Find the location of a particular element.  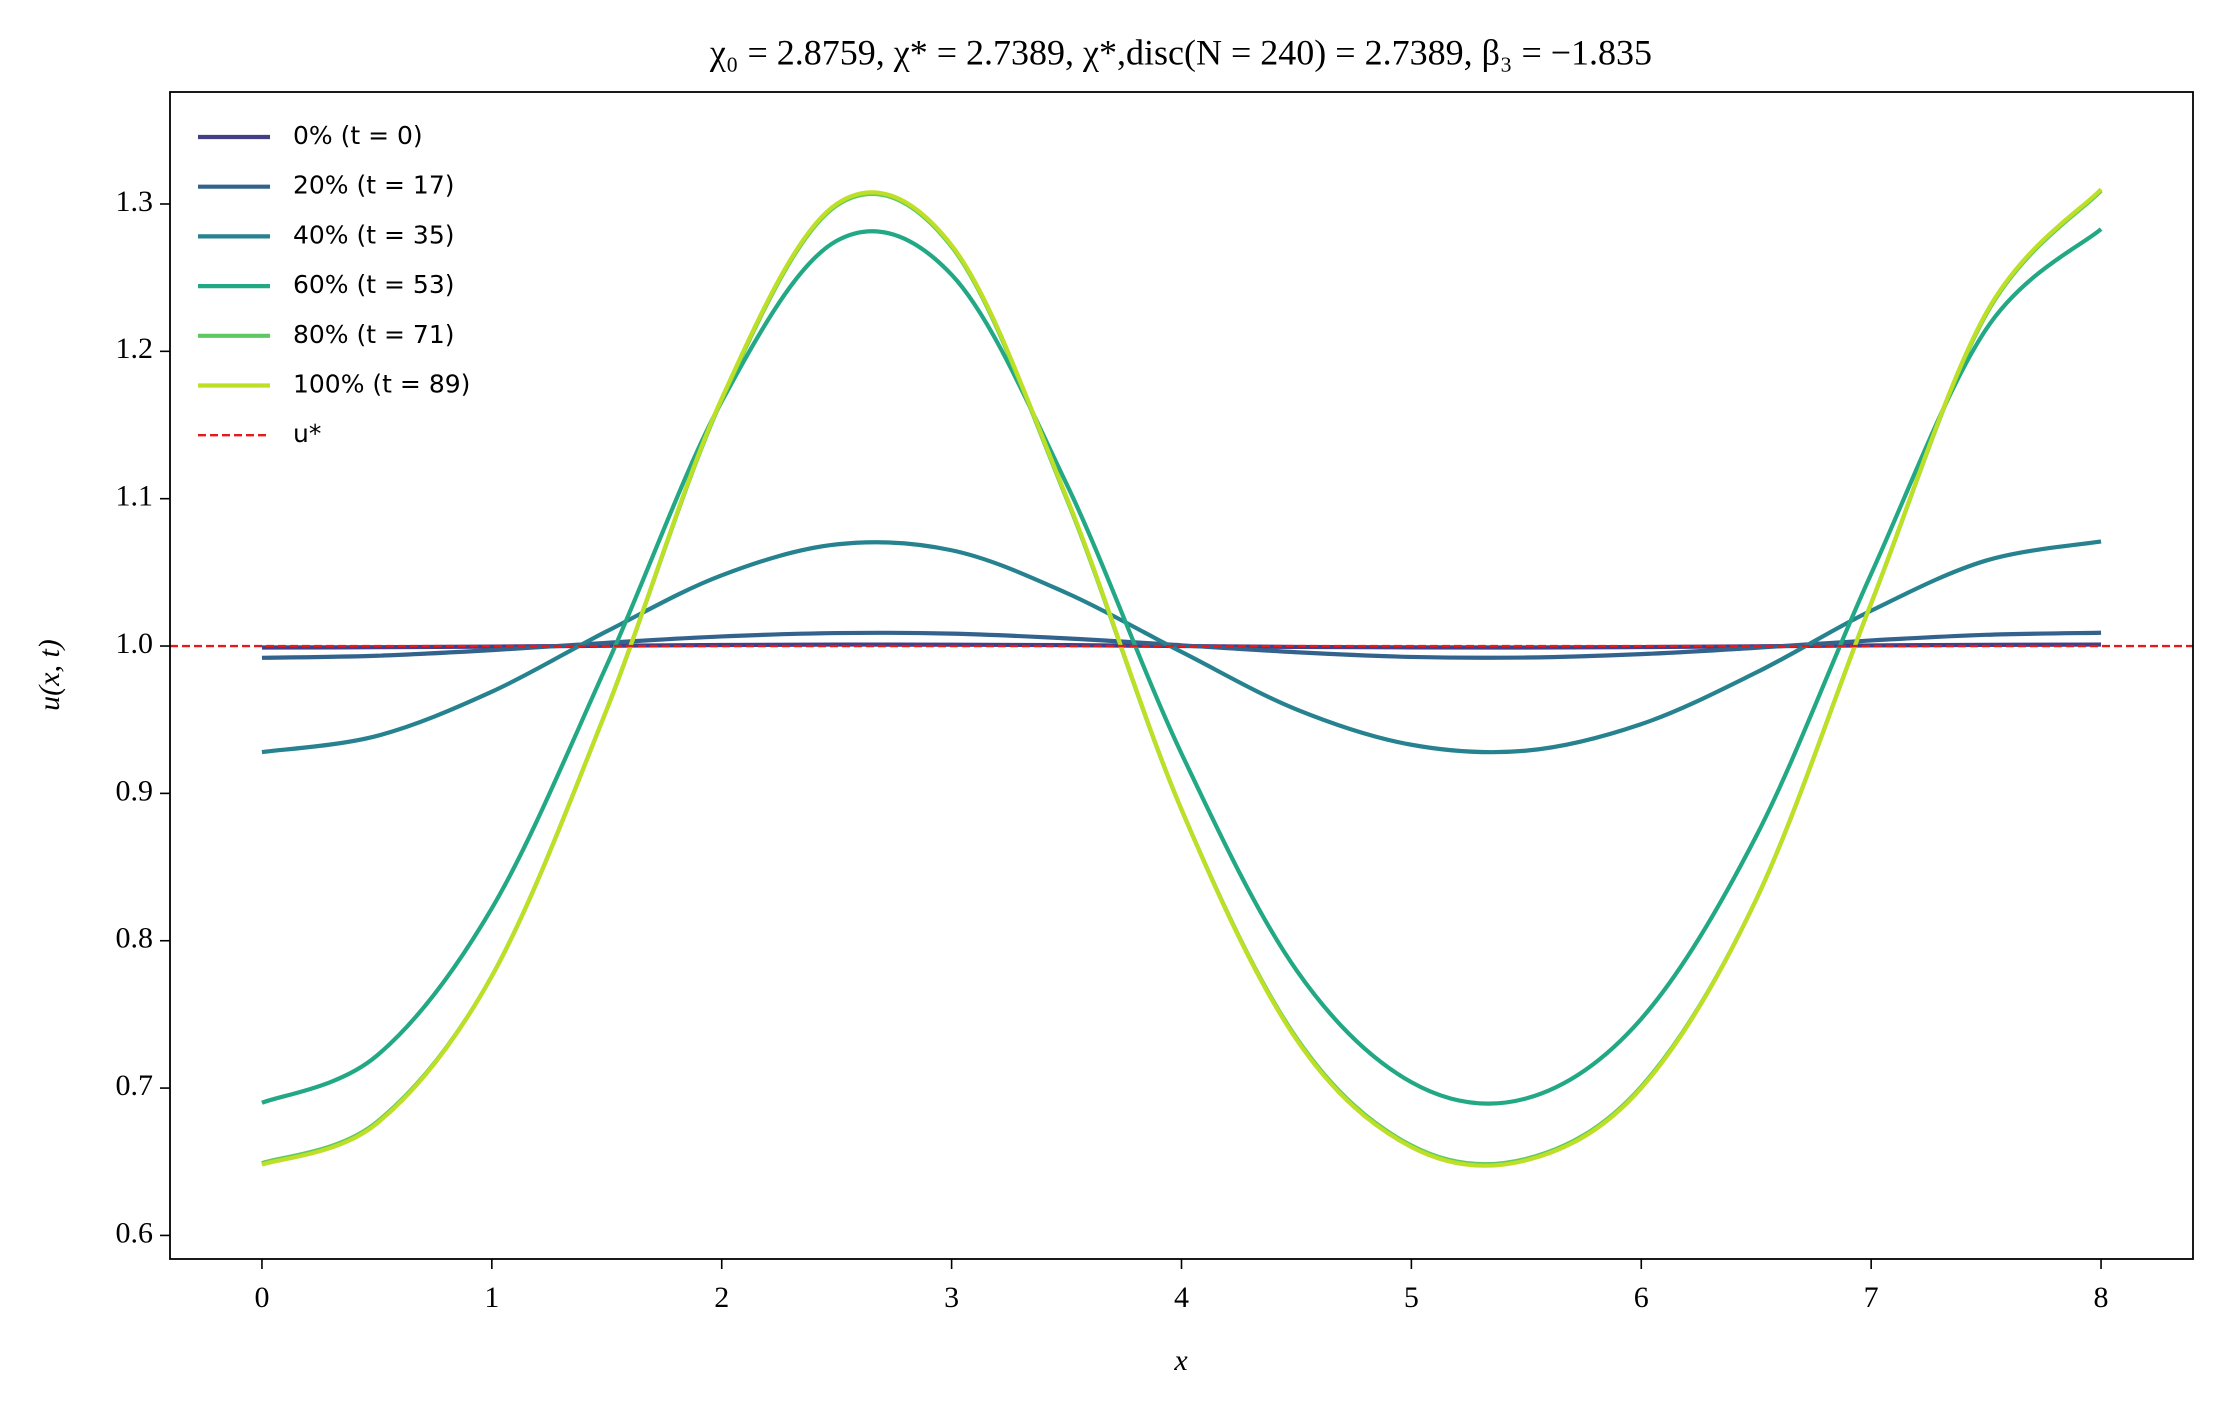

x-tick-label: 5 is located at coordinates (1411, 1297).